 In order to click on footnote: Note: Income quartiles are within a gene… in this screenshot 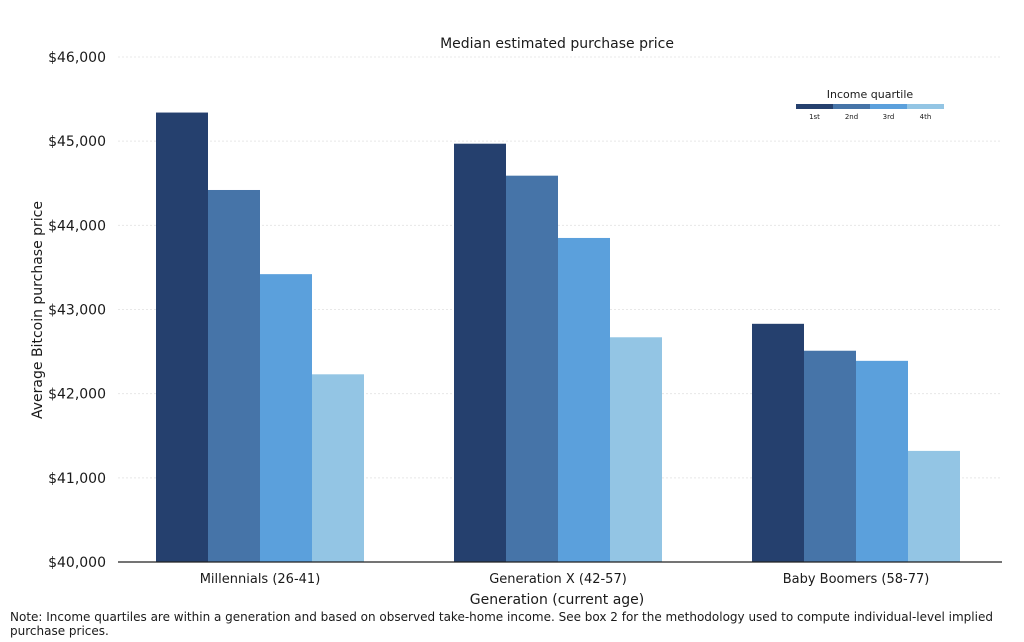, I will do `click(501, 624)`.